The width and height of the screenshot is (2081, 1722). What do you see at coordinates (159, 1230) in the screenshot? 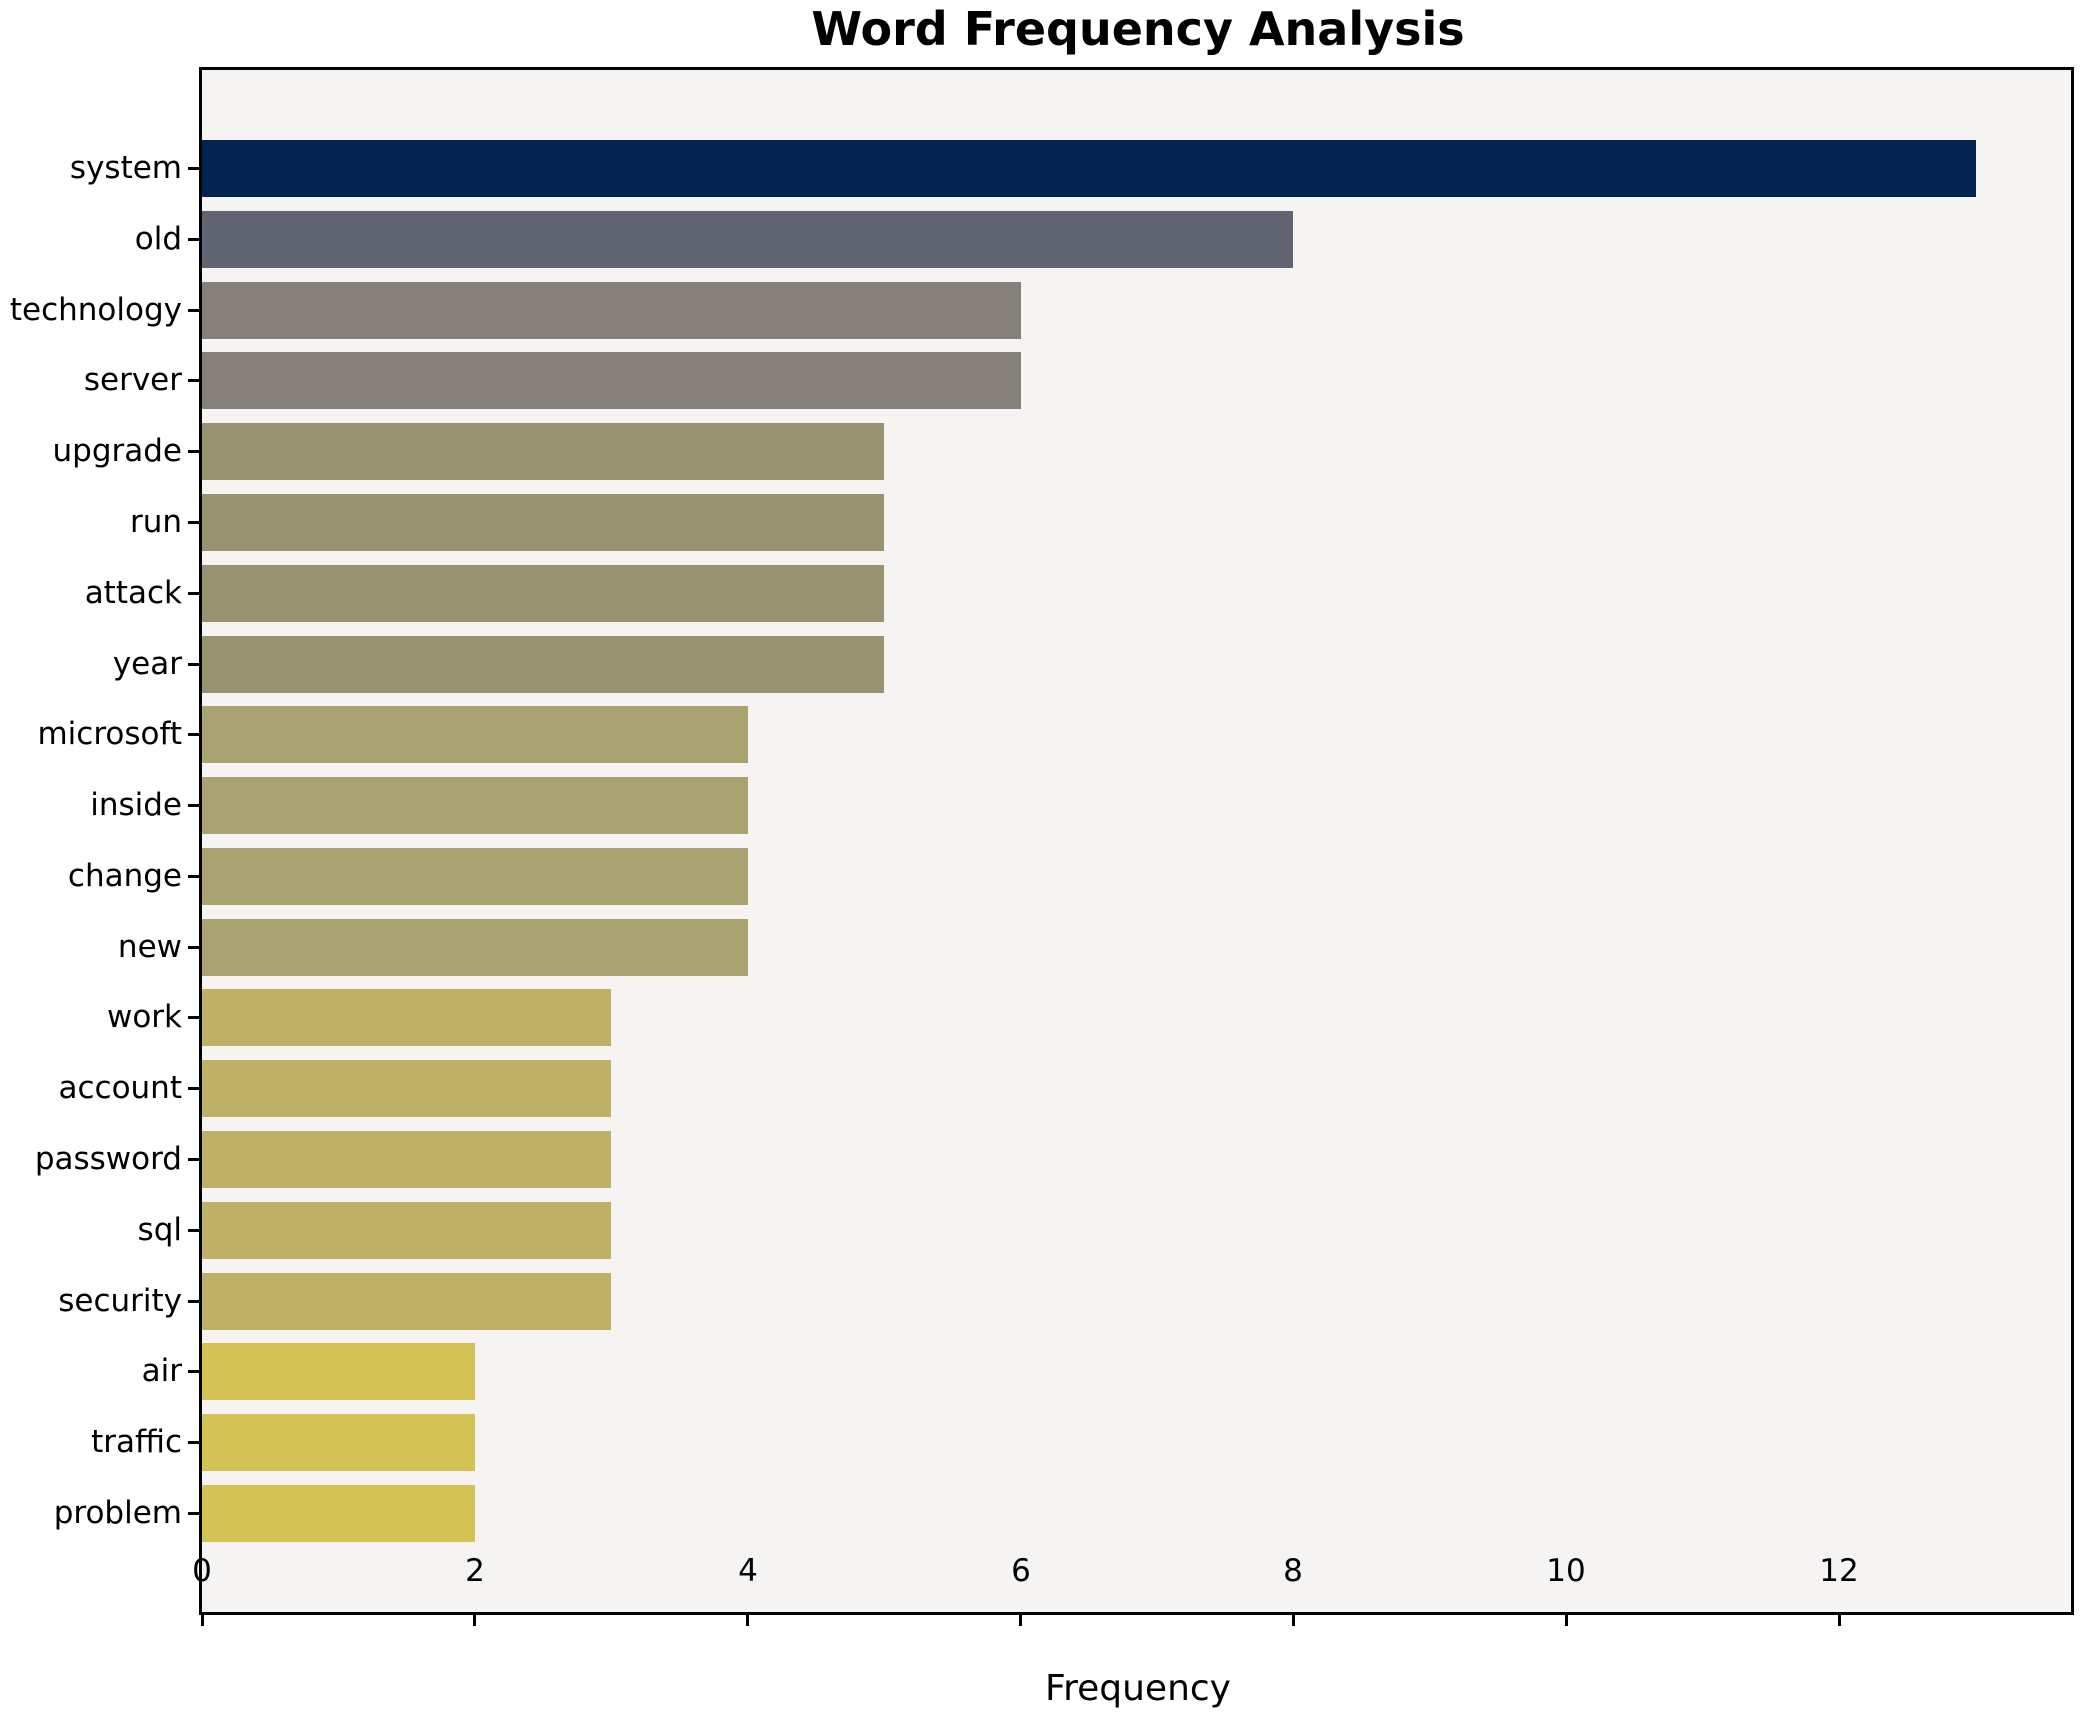
I see `y-tick-label-sql: sql` at bounding box center [159, 1230].